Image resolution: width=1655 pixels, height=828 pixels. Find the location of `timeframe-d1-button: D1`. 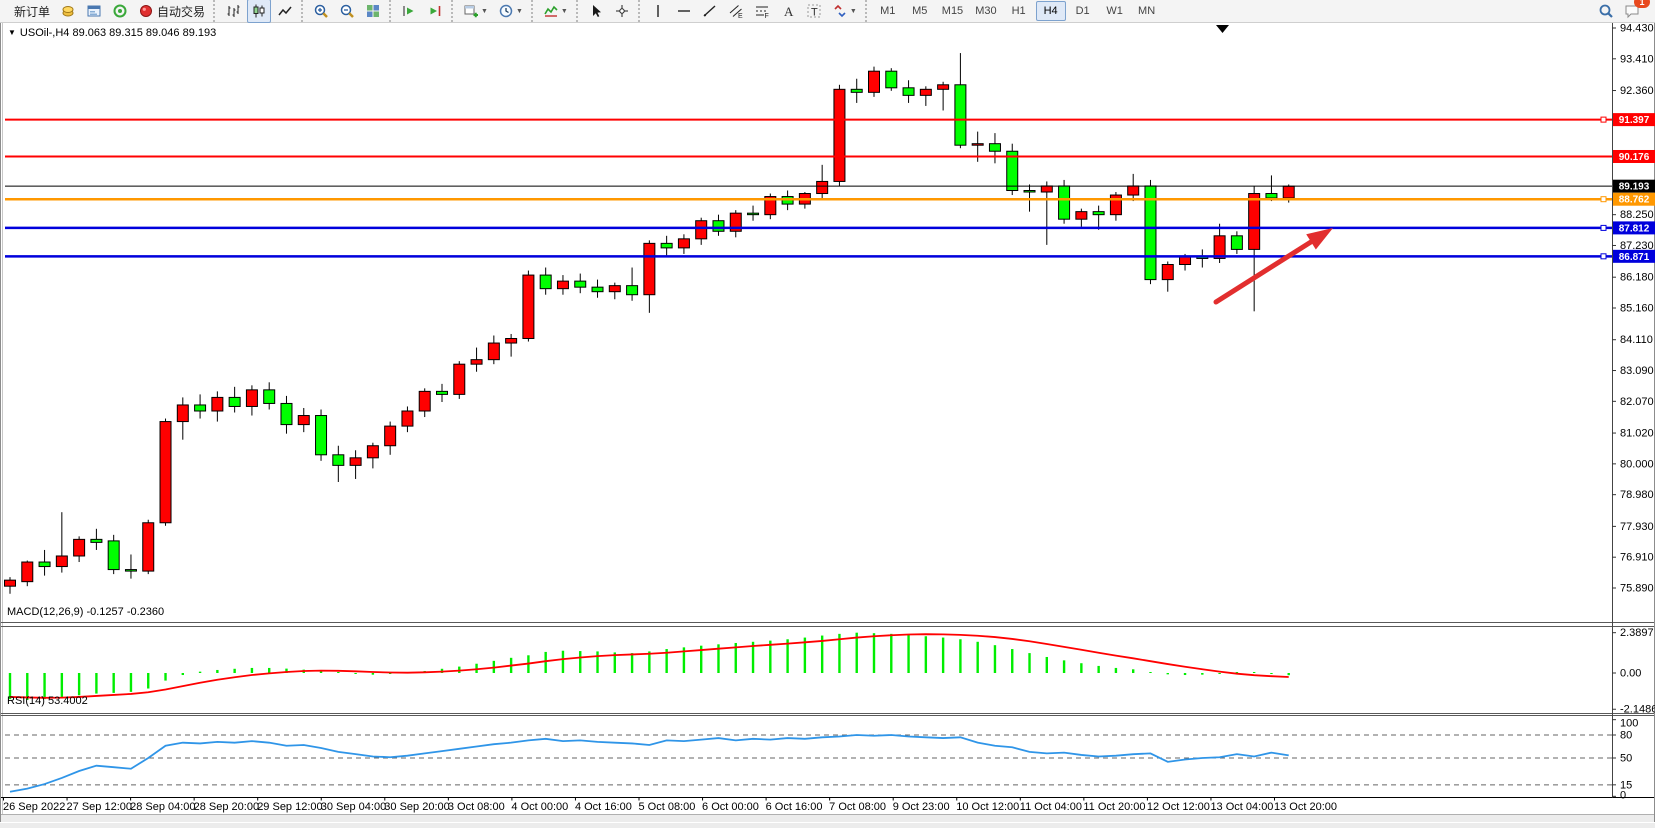

timeframe-d1-button: D1 is located at coordinates (1082, 11).